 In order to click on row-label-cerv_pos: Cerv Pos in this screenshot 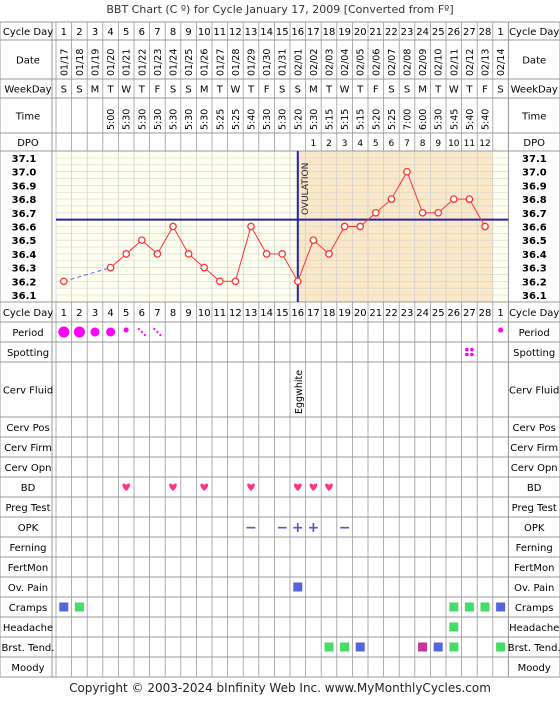, I will do `click(27, 428)`.